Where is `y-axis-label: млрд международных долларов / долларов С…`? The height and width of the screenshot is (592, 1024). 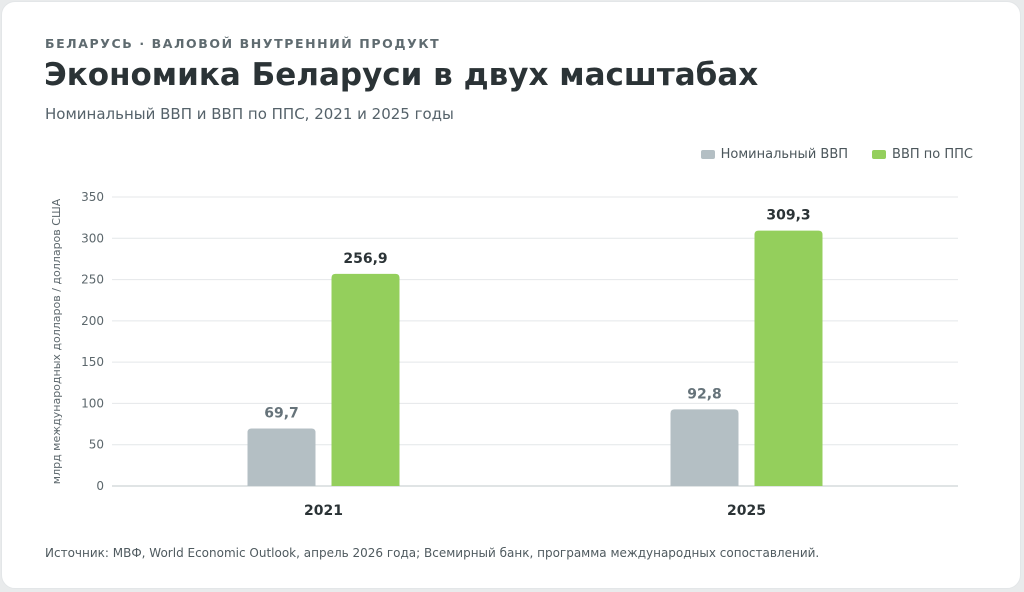
y-axis-label: млрд международных долларов / долларов С… is located at coordinates (56, 341).